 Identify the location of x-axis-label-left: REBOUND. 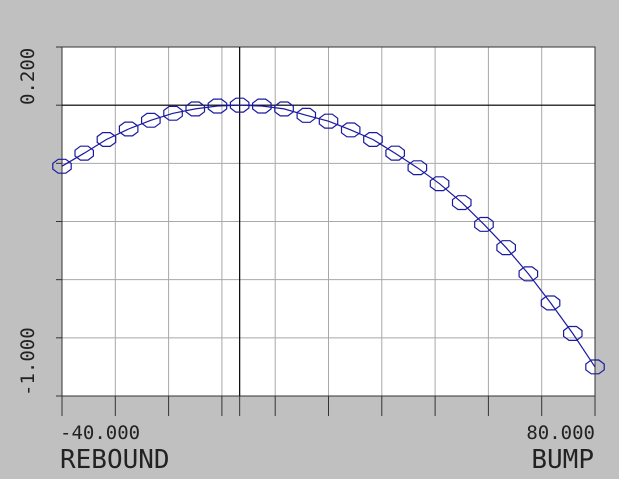
(115, 460).